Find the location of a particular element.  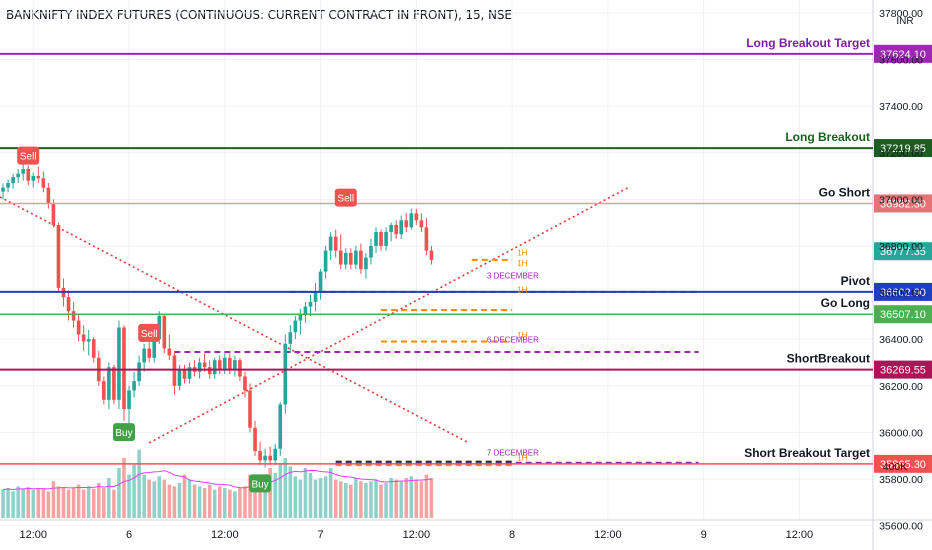

timeframe-label: 1H is located at coordinates (522, 335).